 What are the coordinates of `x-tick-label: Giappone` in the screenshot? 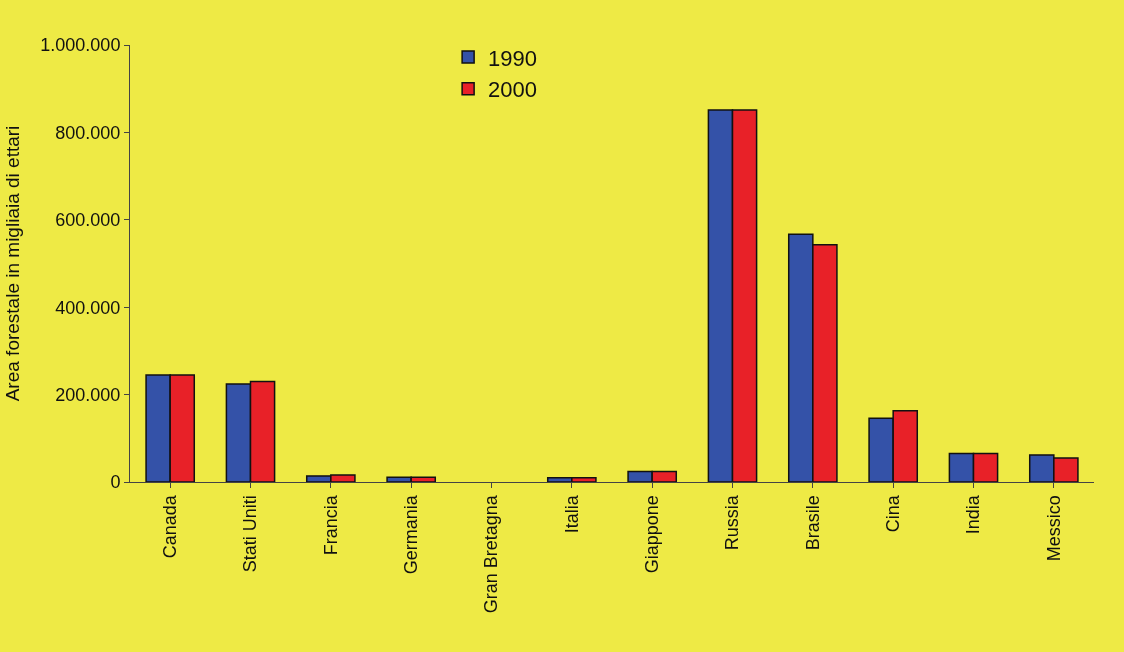 It's located at (652, 534).